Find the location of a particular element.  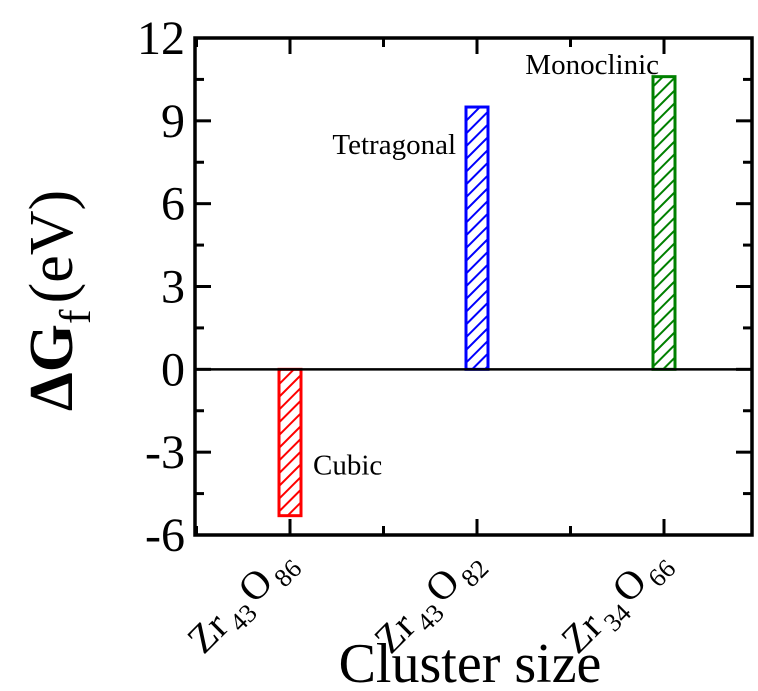

bar-cubic is located at coordinates (290, 442).